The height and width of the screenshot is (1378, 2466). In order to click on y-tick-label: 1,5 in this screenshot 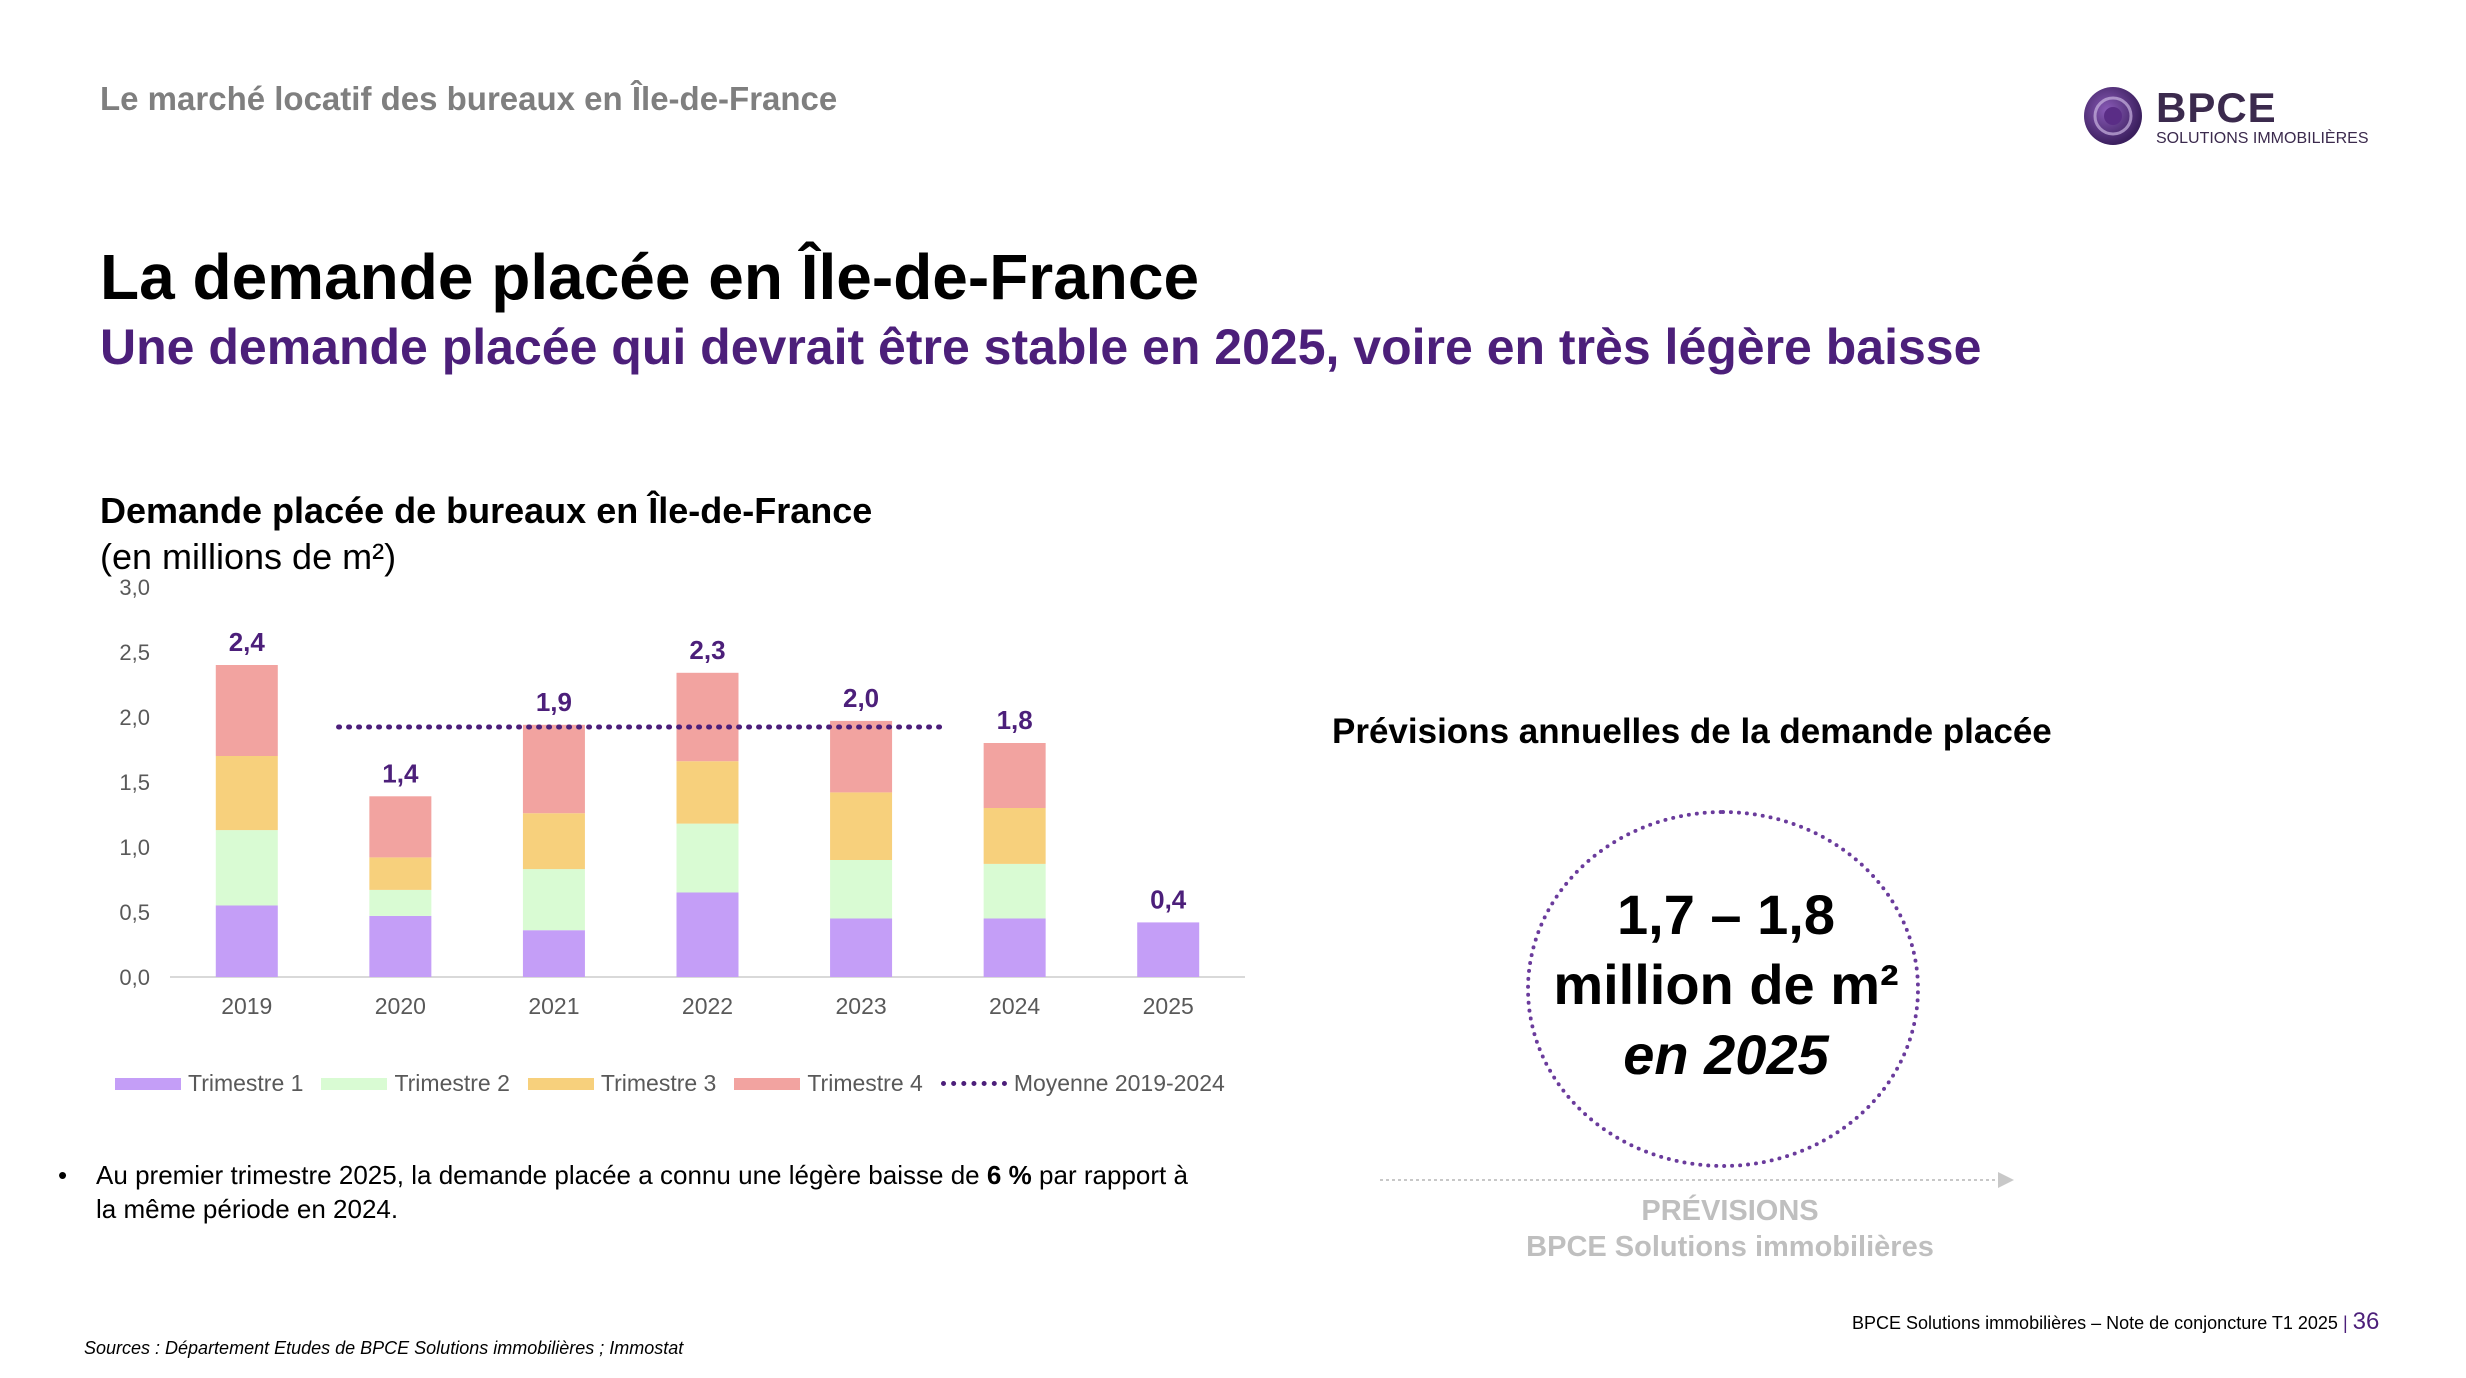, I will do `click(134, 782)`.